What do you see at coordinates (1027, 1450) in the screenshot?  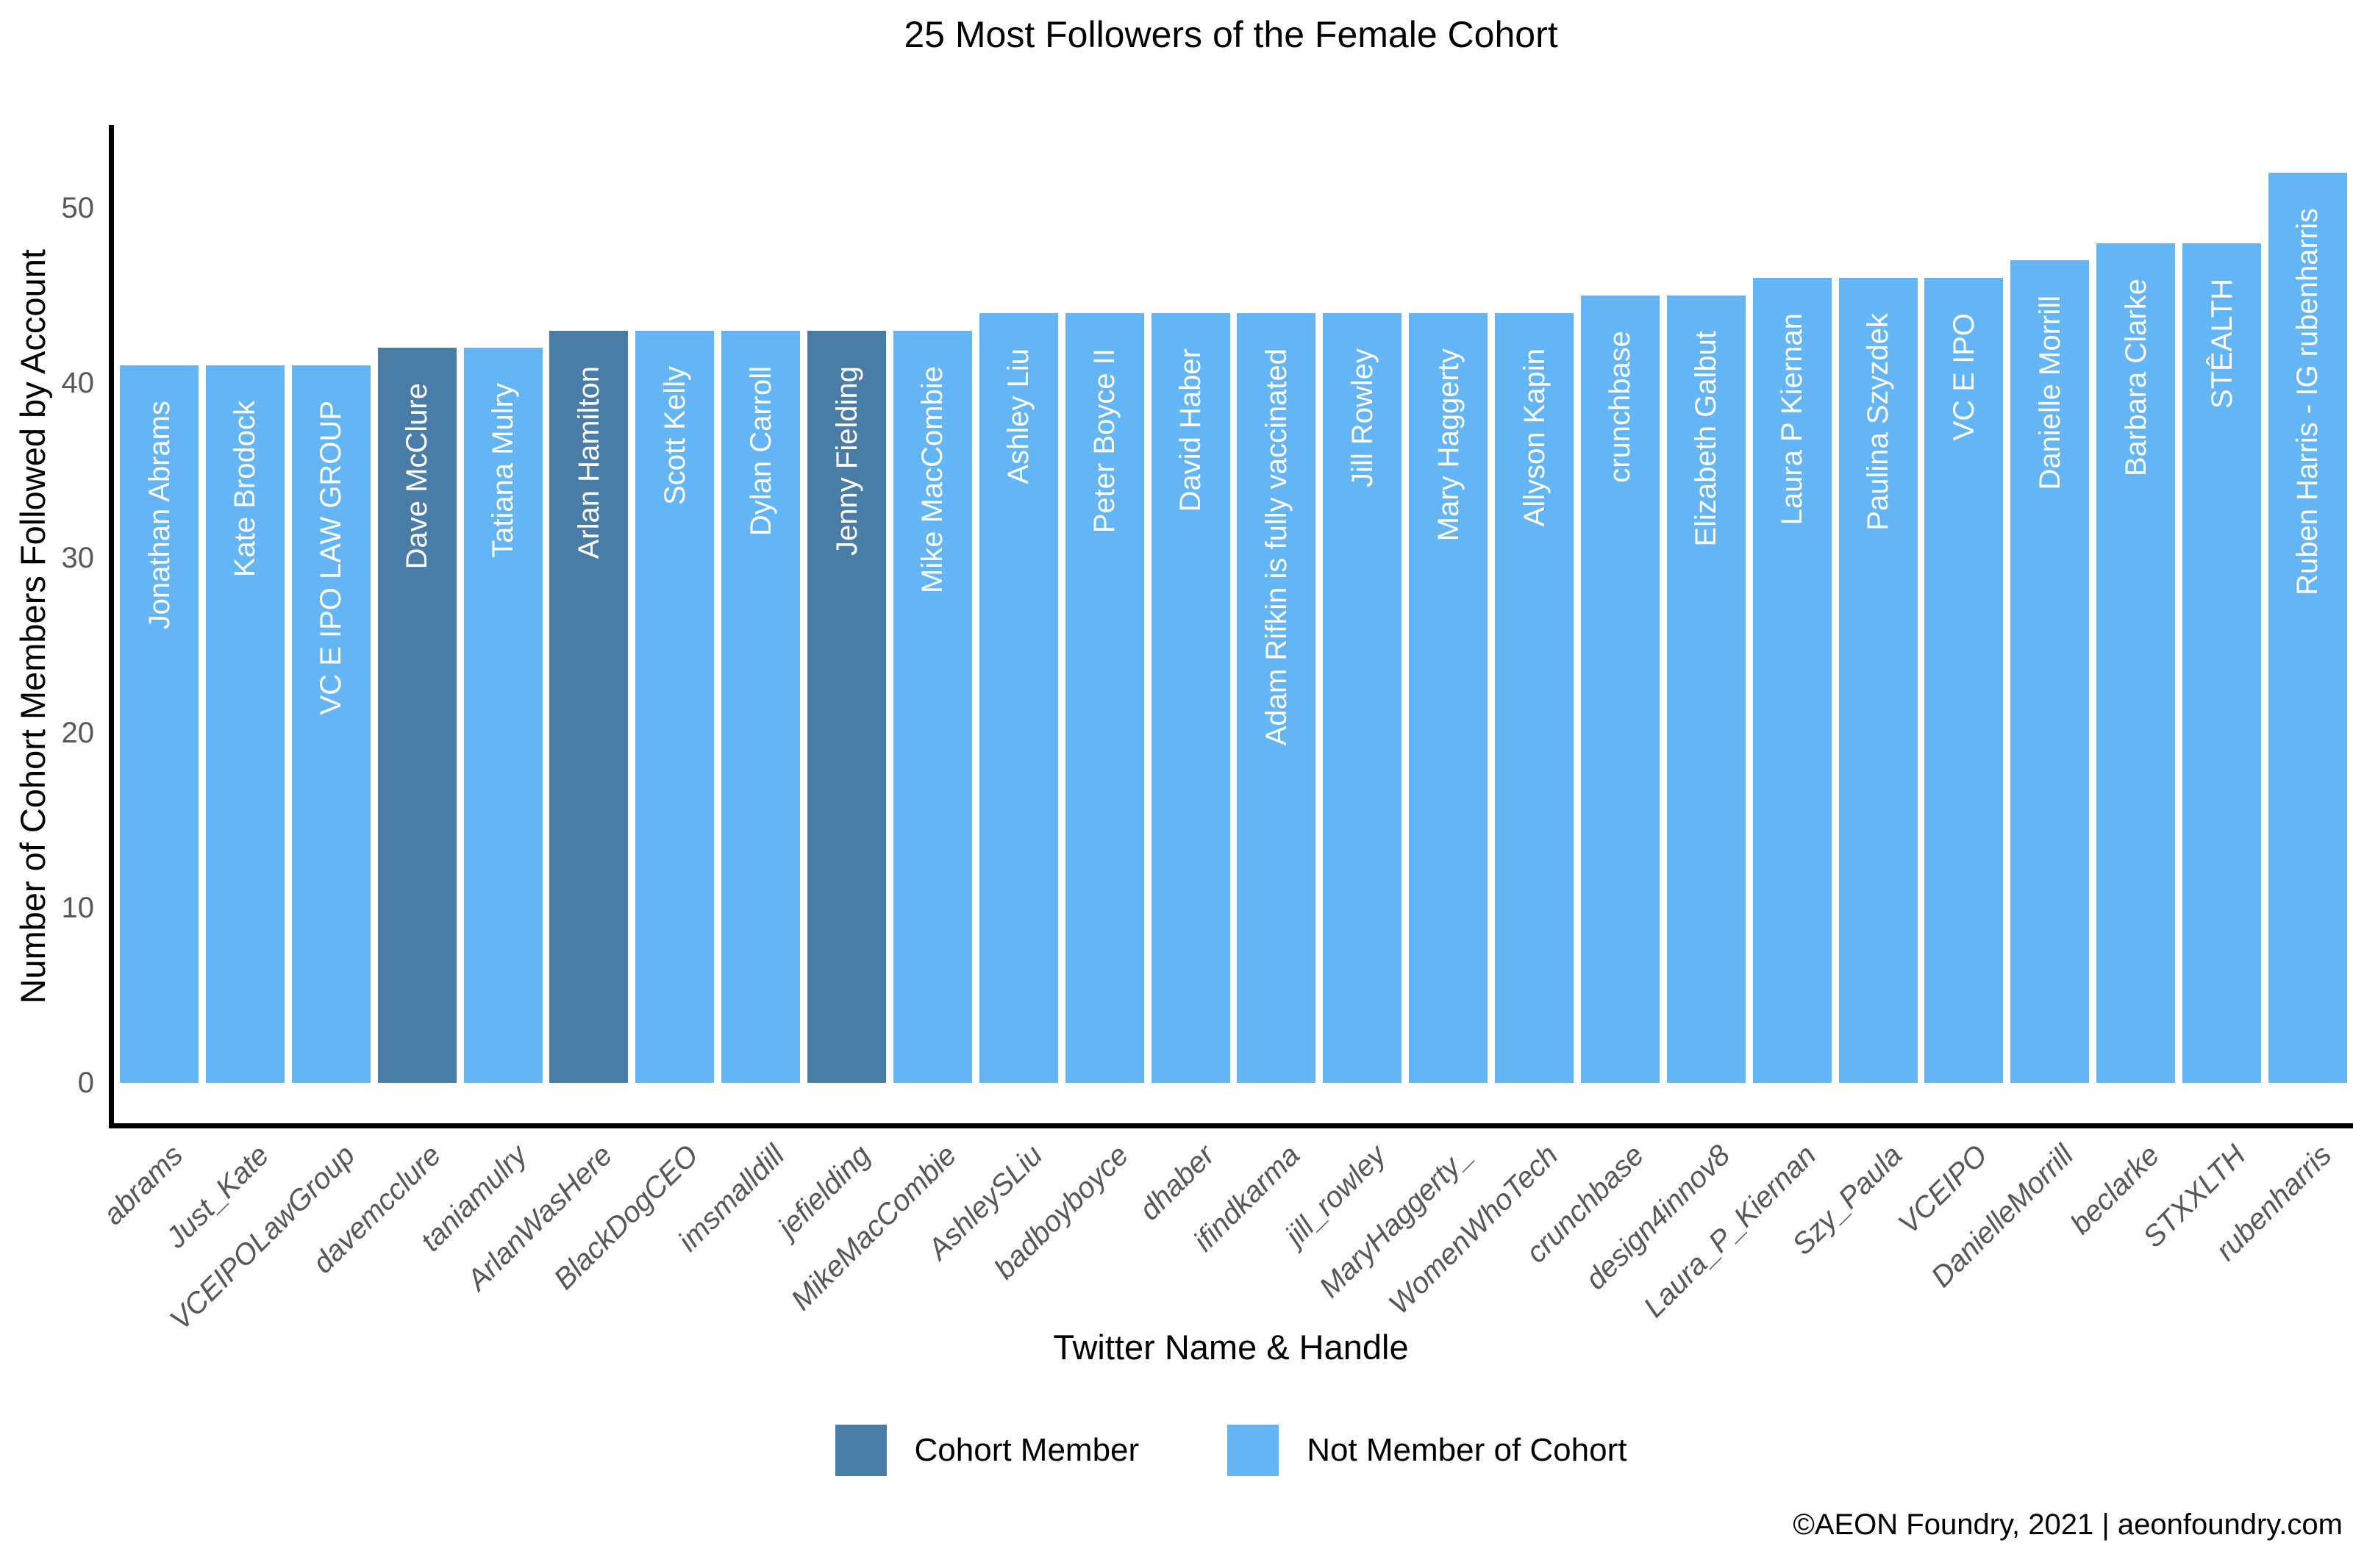 I see `legend-label: Cohort Member` at bounding box center [1027, 1450].